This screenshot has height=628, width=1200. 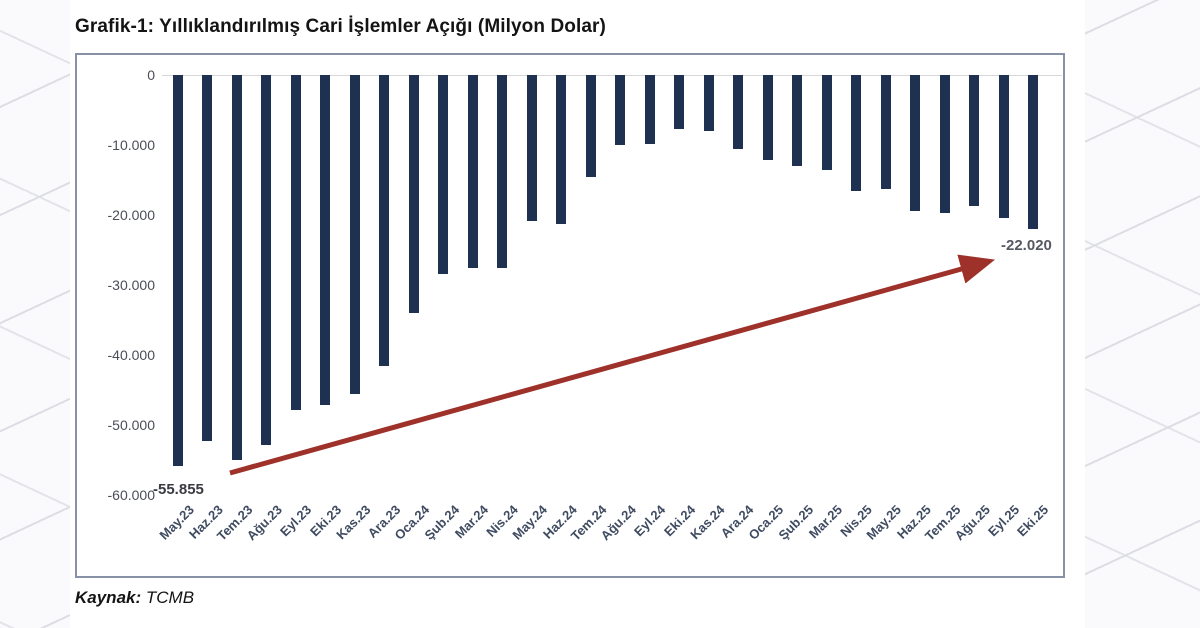 I want to click on data-label-first-bar: -55.855, so click(x=178, y=489).